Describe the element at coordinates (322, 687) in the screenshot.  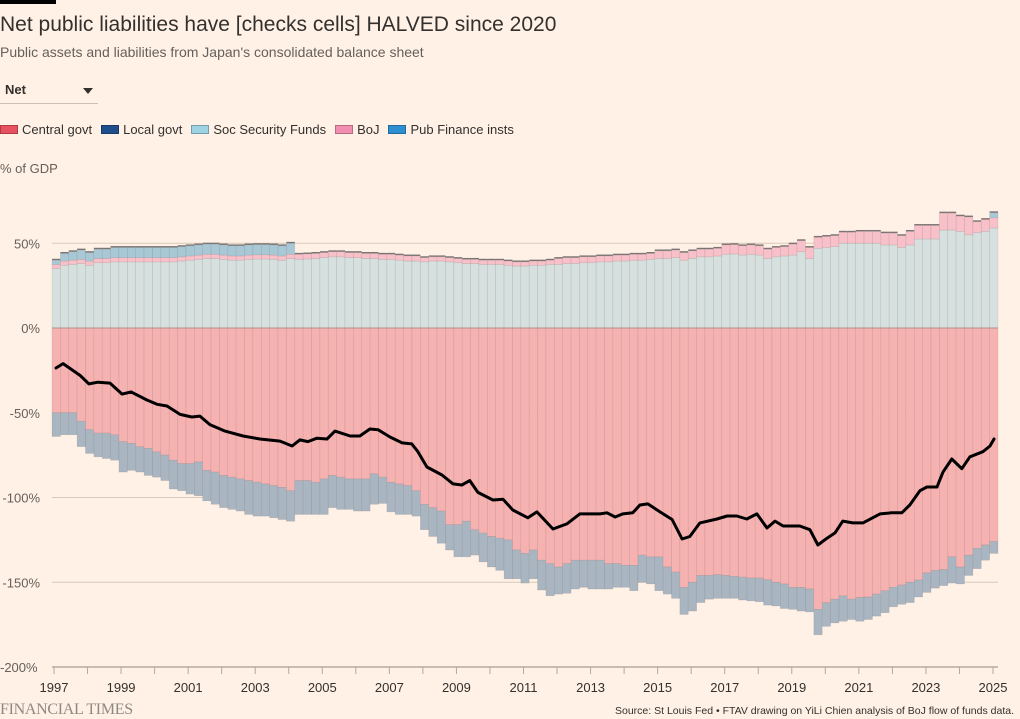
I see `x-tick-label: 2005` at that location.